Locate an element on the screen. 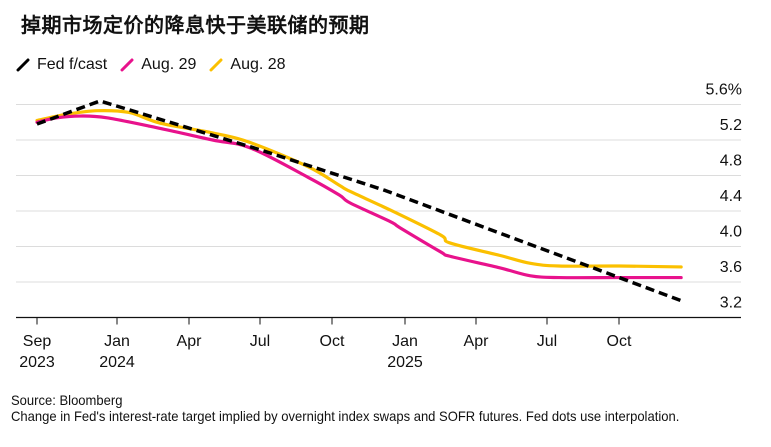  y-tick-label: 3.2 is located at coordinates (731, 303).